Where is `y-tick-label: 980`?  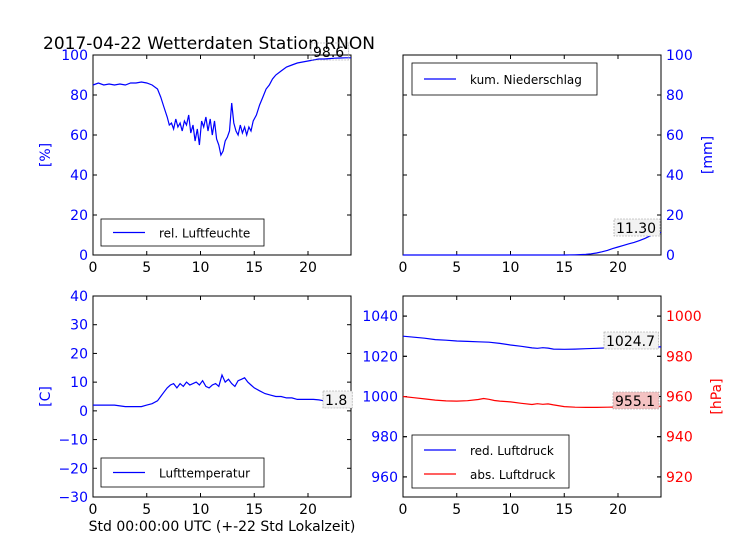
y-tick-label: 980 is located at coordinates (384, 438).